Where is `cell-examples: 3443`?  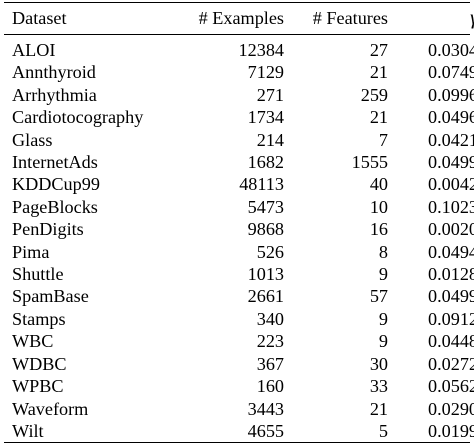
cell-examples: 3443 is located at coordinates (265, 408).